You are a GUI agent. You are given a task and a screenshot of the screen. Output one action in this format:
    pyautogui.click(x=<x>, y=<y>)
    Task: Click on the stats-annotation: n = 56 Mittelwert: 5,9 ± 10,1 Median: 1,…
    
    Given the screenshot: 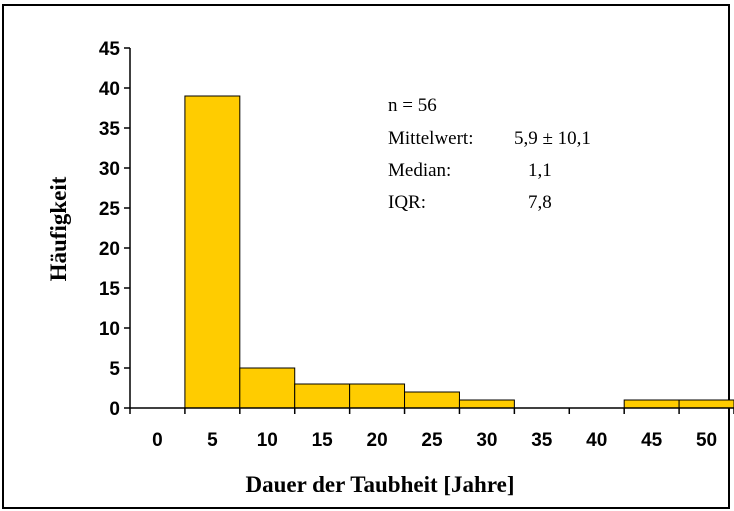 What is the action you would take?
    pyautogui.click(x=489, y=154)
    